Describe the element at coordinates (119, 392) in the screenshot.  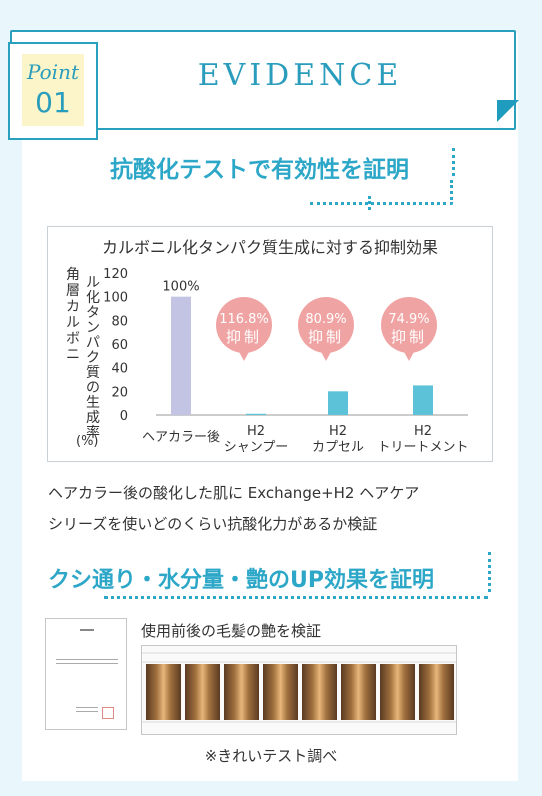
I see `y-tick-label: 20` at that location.